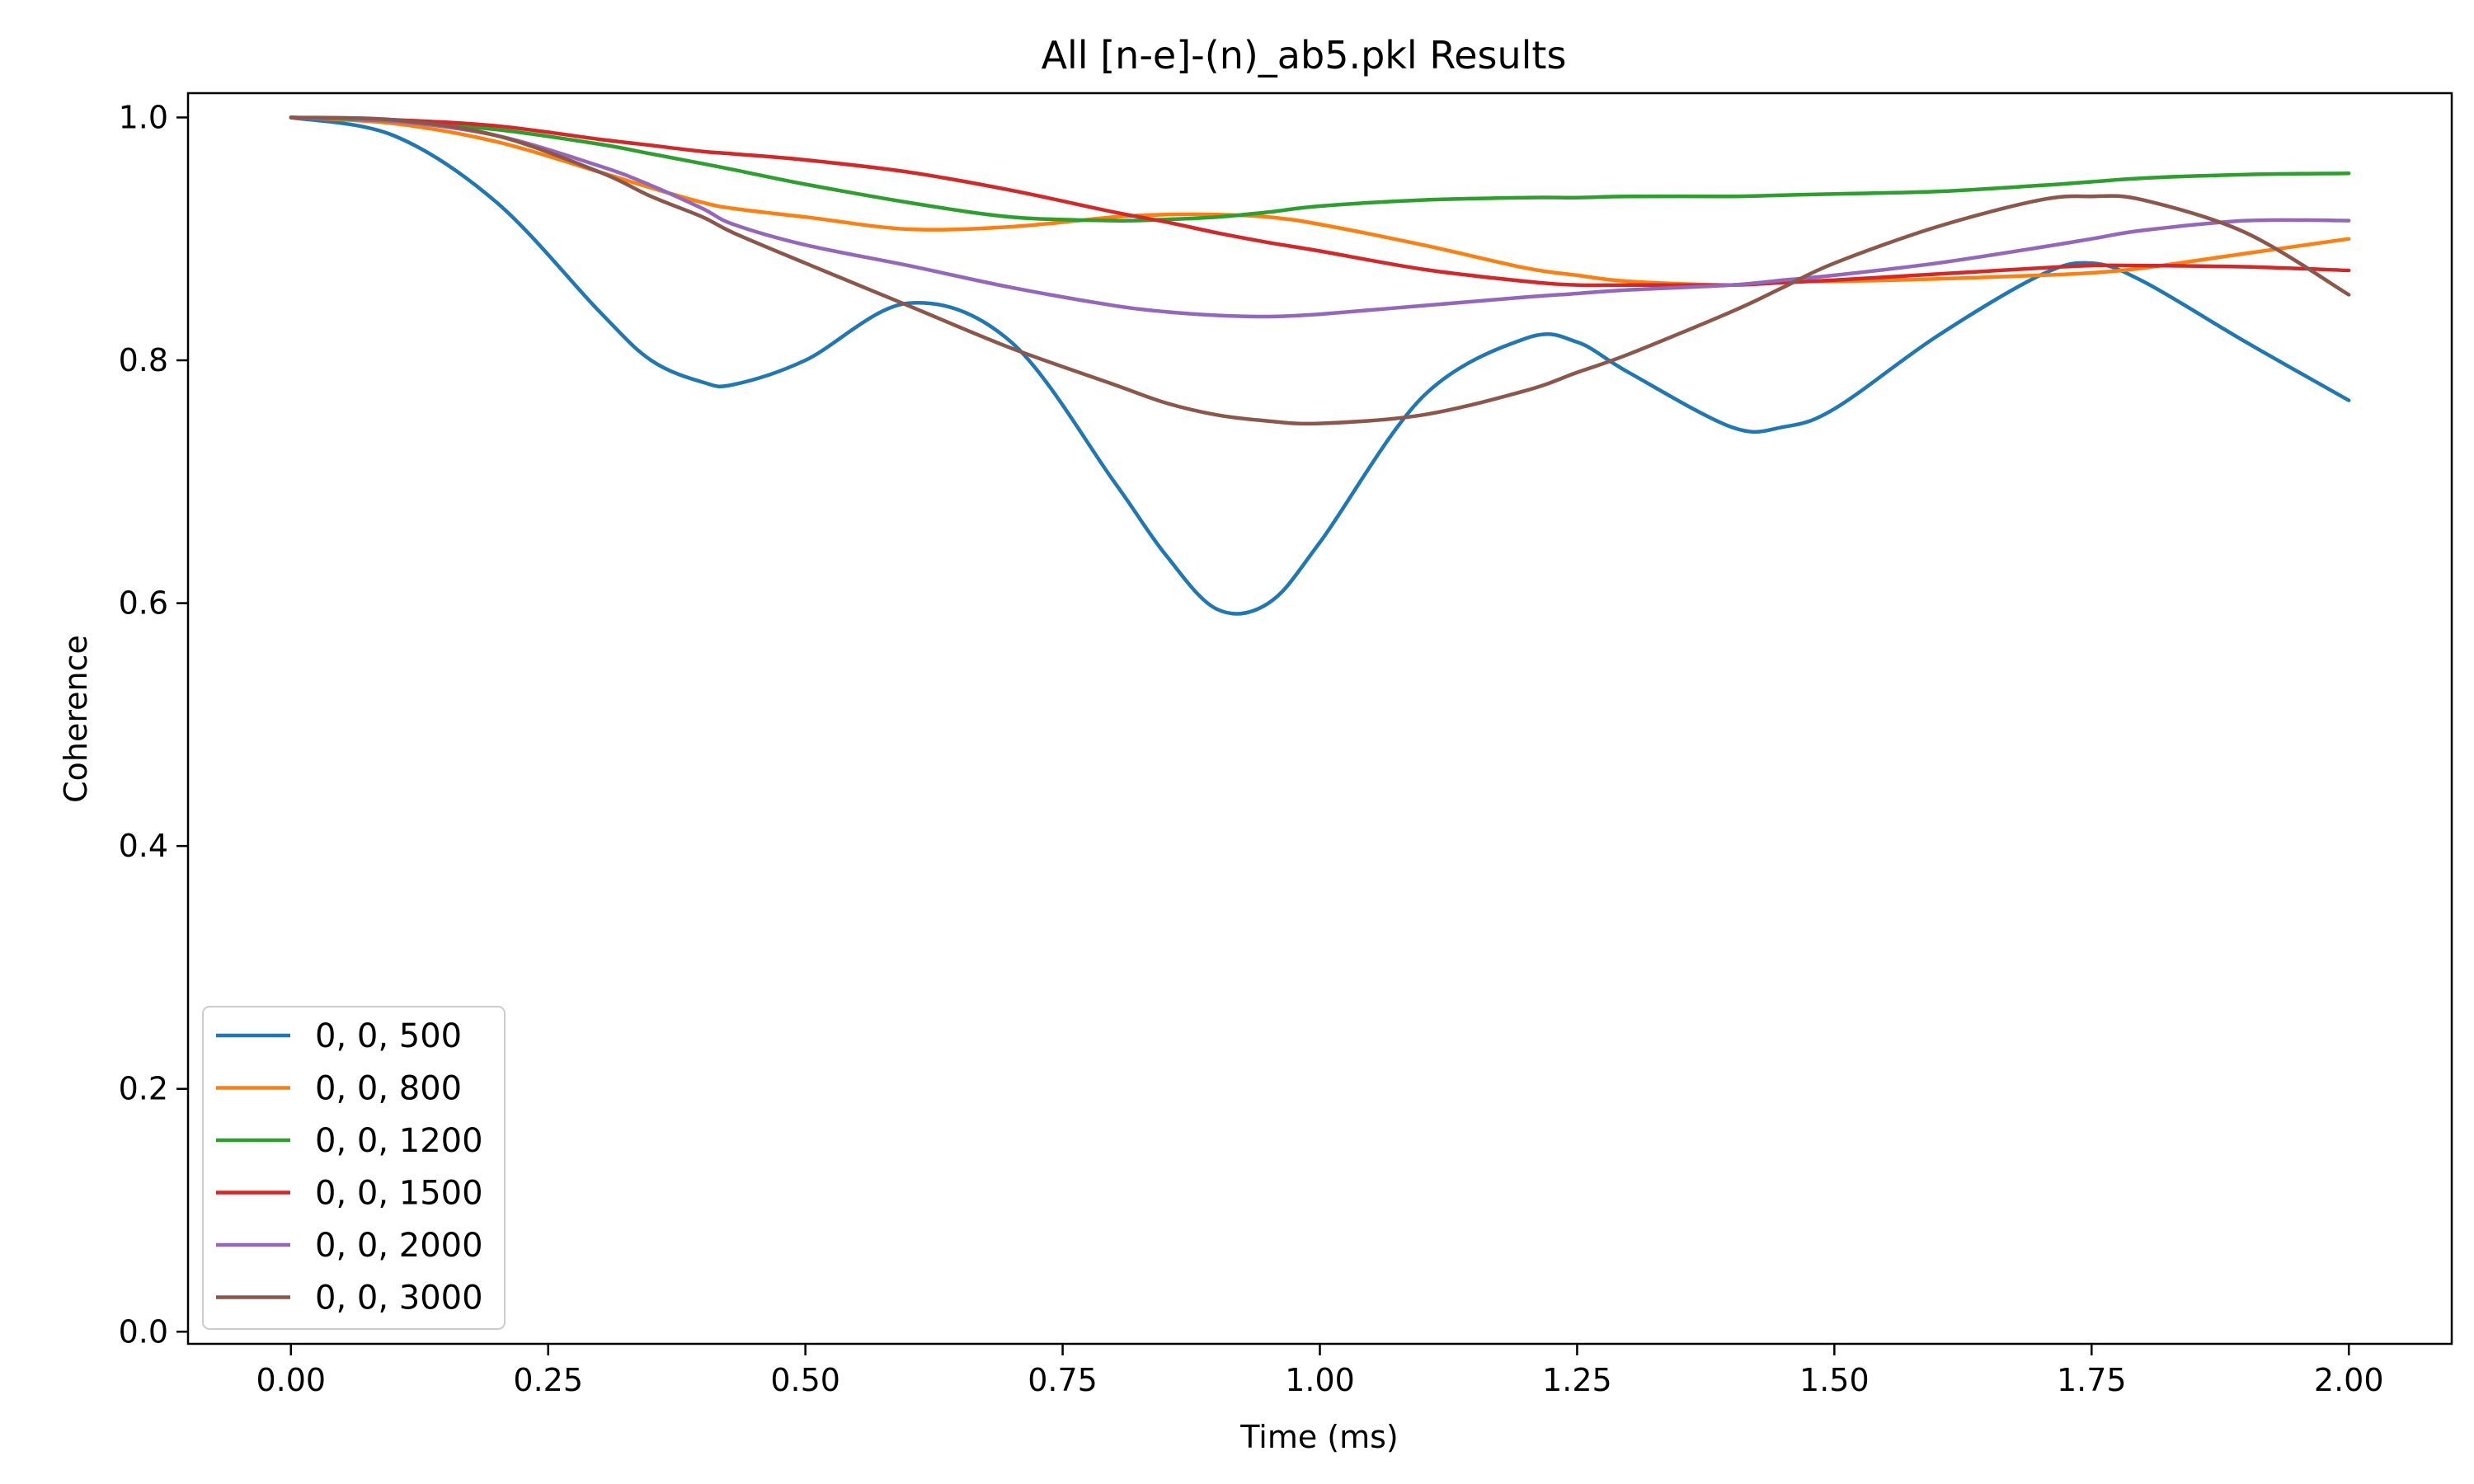 The image size is (2474, 1484). Describe the element at coordinates (1320, 1380) in the screenshot. I see `x-tick-label: 1.00` at that location.